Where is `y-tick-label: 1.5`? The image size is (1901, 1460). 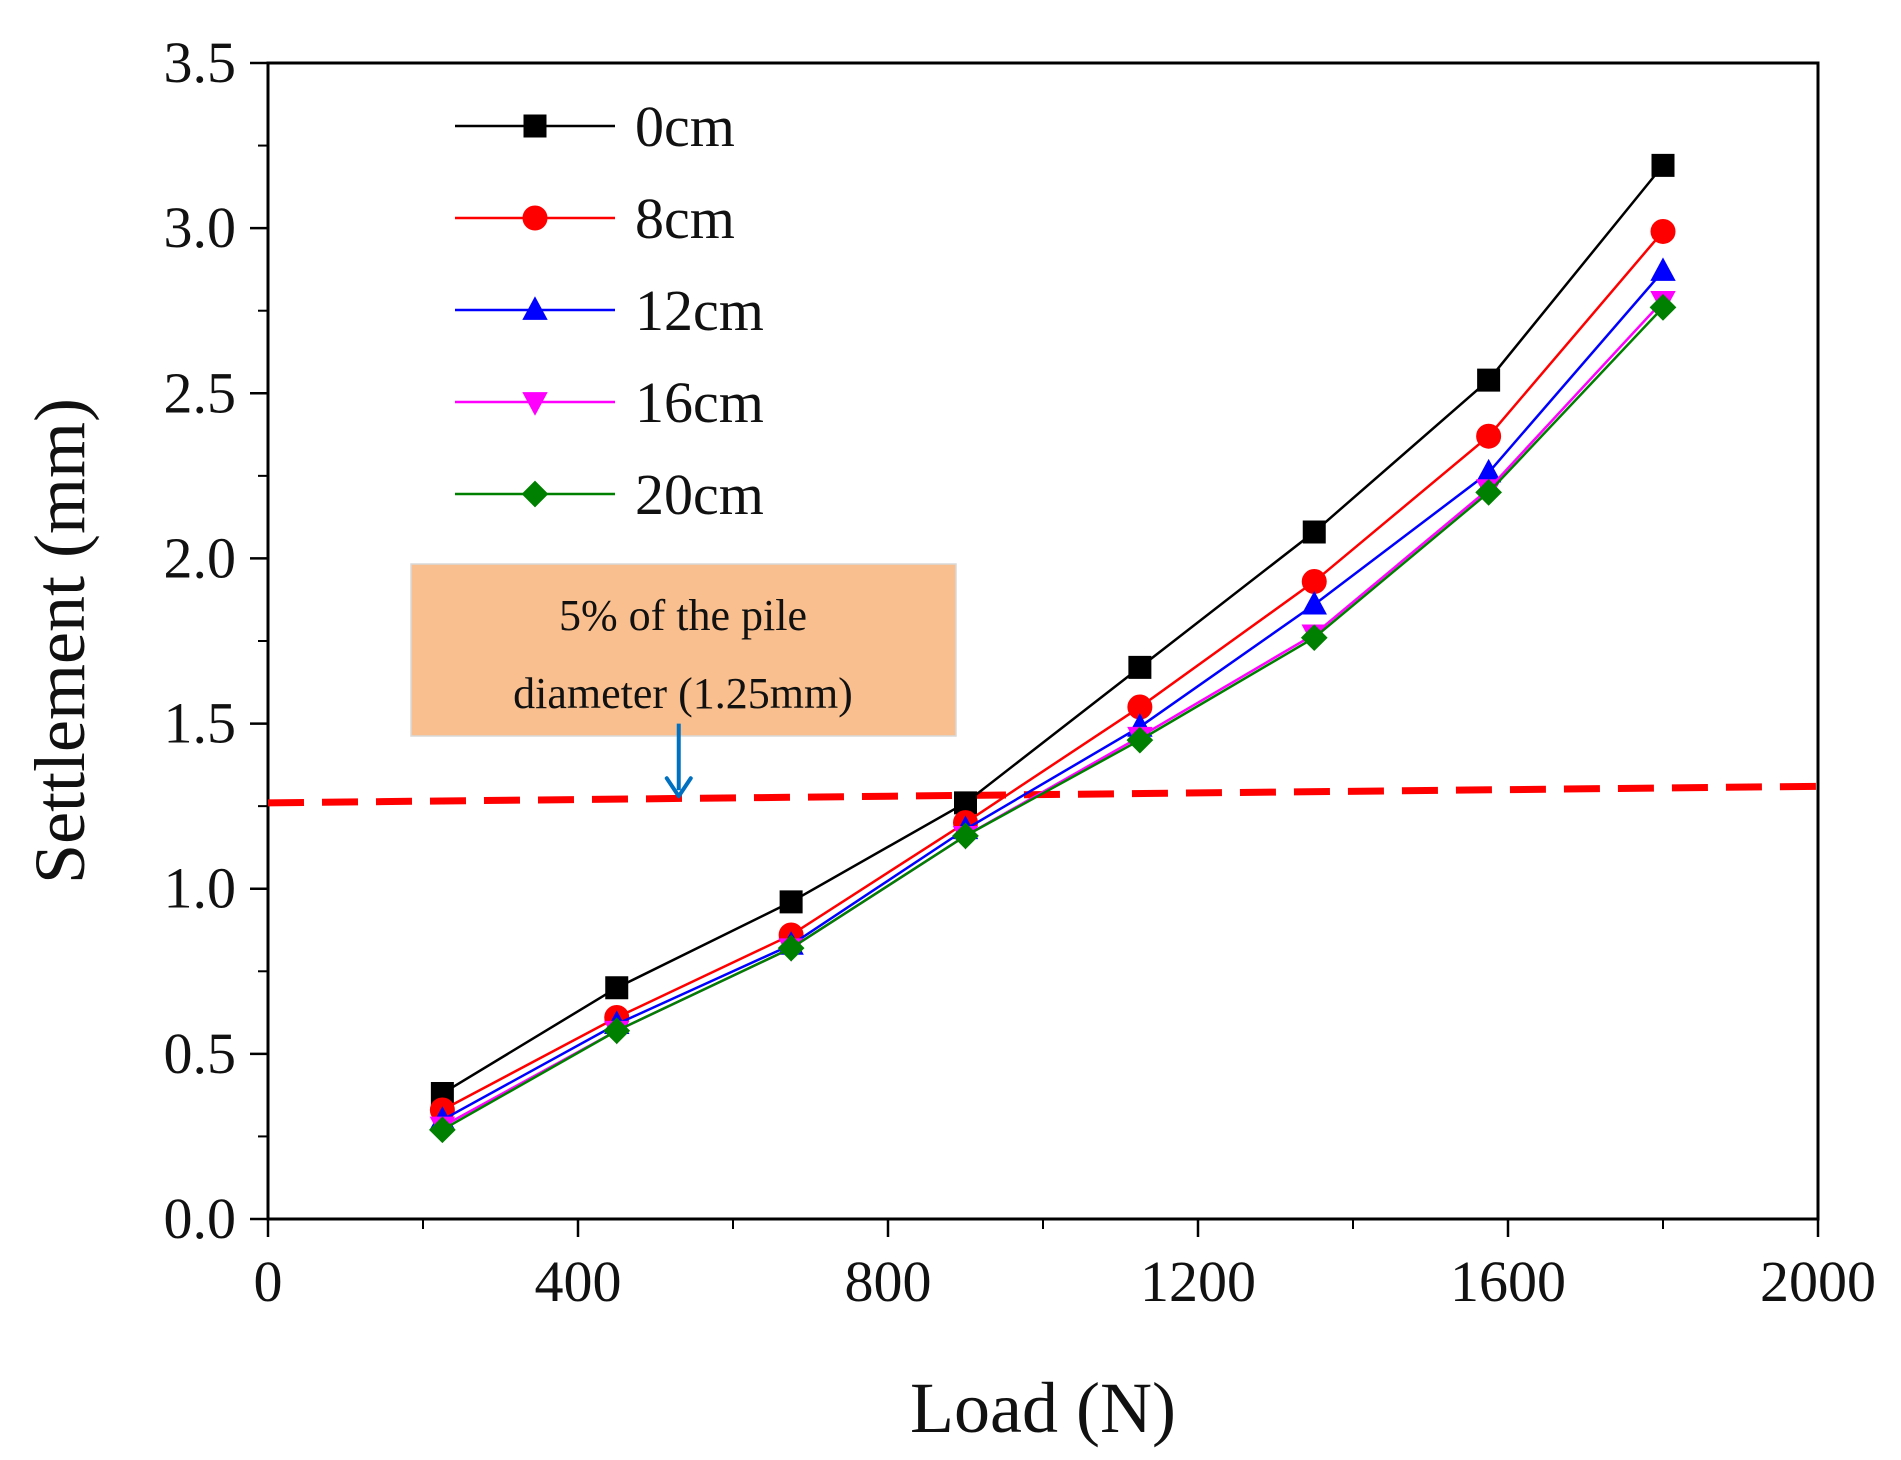 y-tick-label: 1.5 is located at coordinates (200, 723).